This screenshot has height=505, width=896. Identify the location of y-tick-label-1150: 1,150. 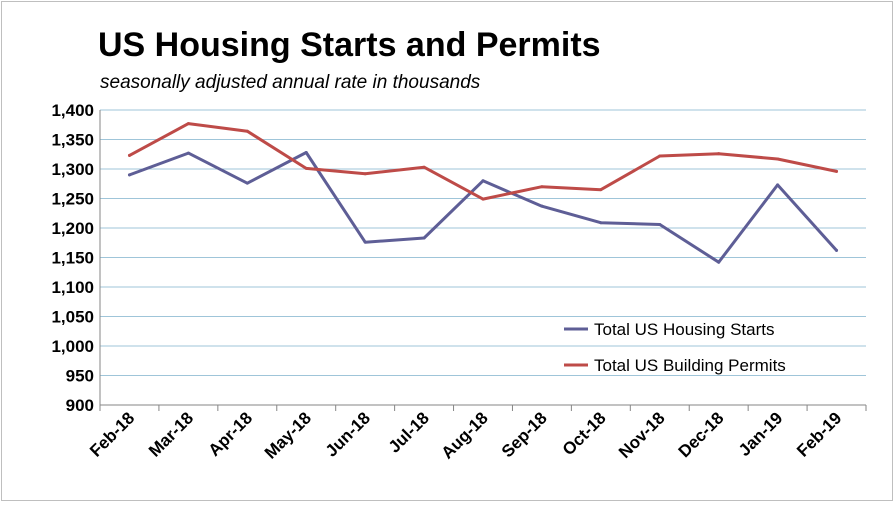
(72, 258).